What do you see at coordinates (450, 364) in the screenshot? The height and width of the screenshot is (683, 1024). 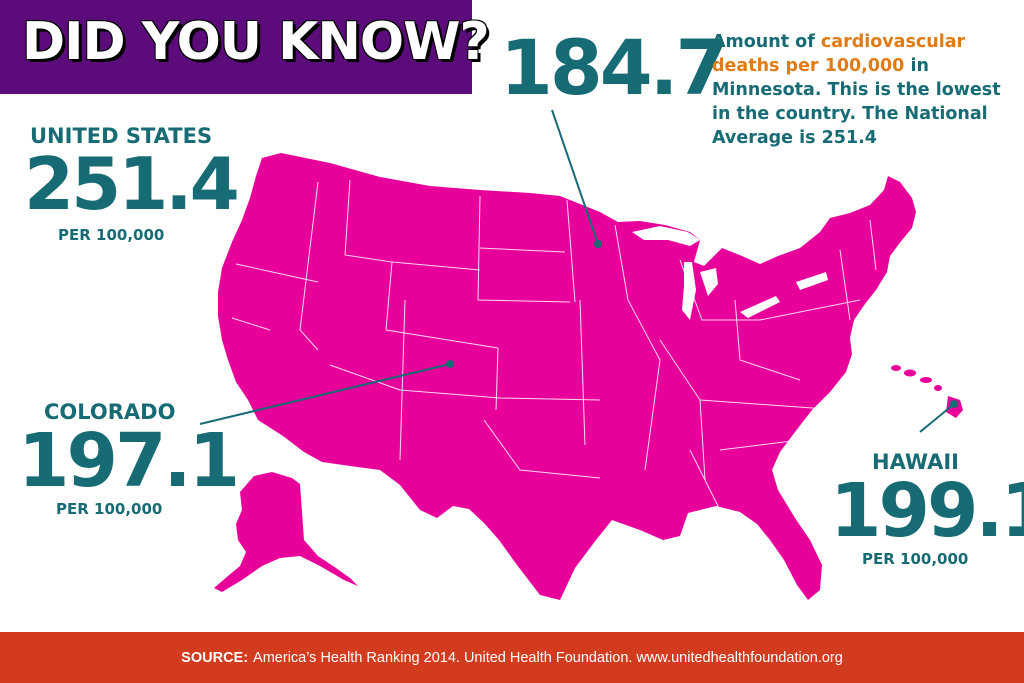 I see `colorado-pointer-dot` at bounding box center [450, 364].